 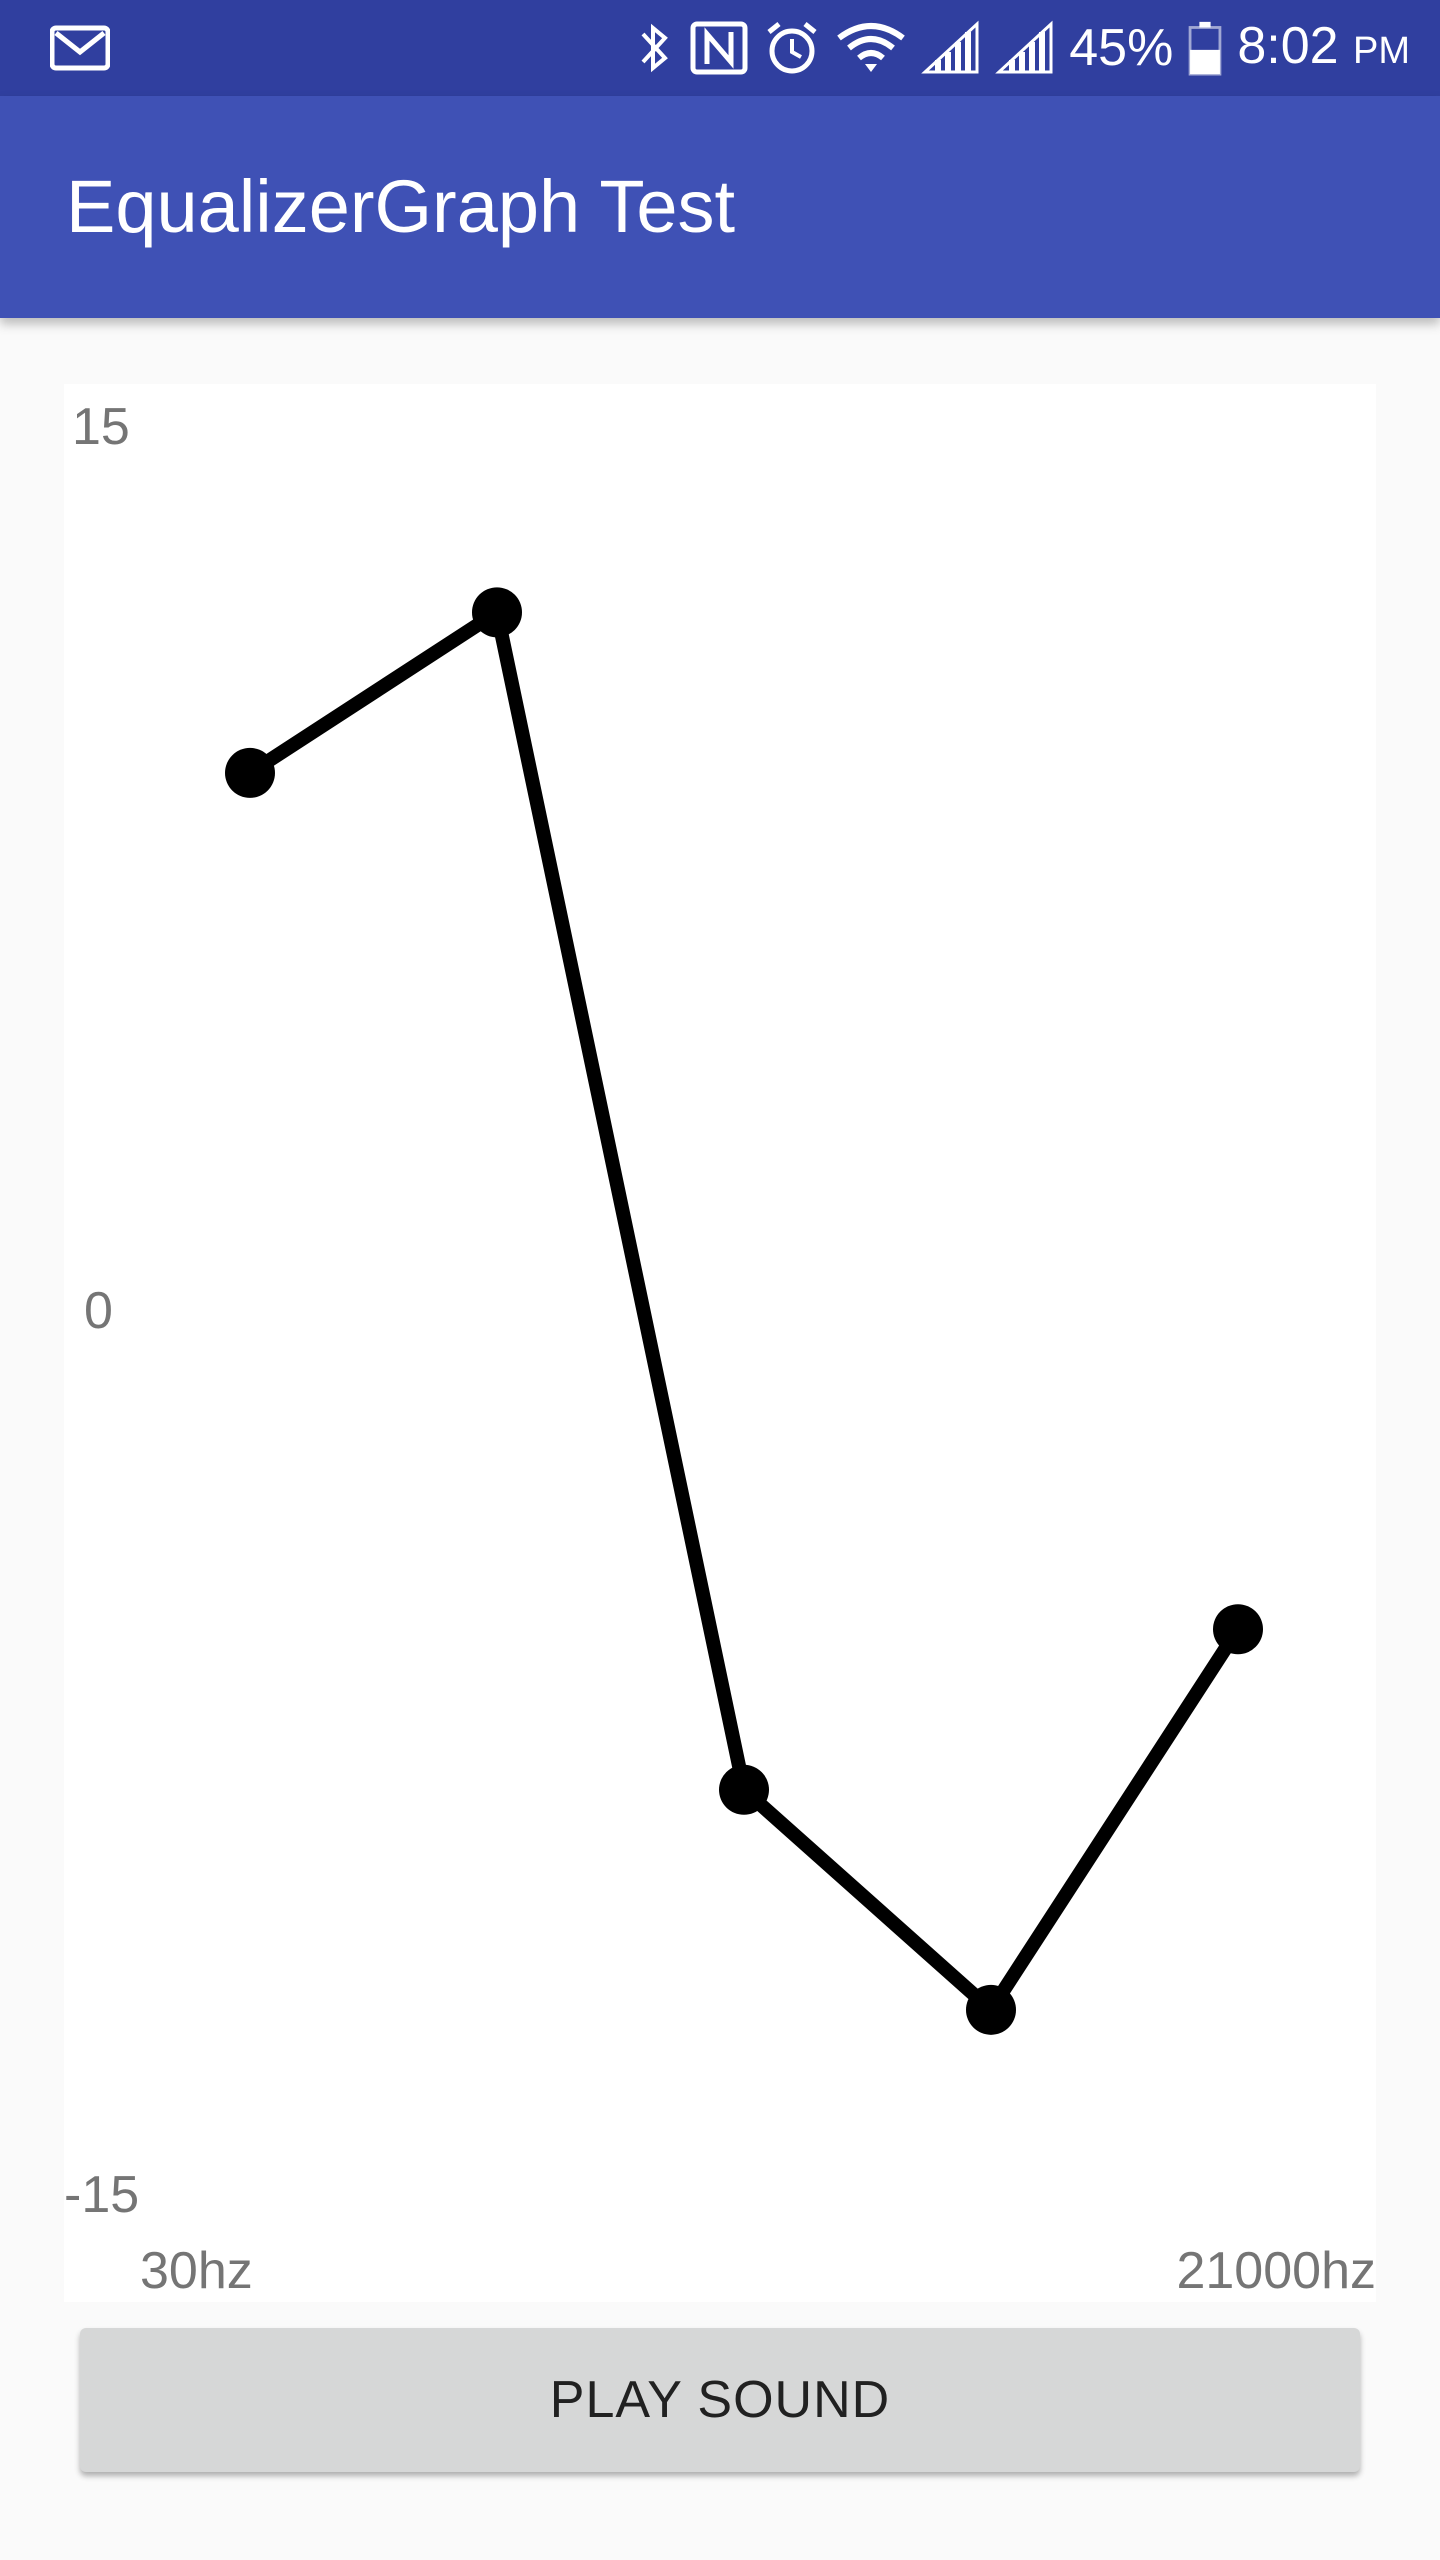 What do you see at coordinates (401, 206) in the screenshot?
I see `page-title: EqualizerGraph Test` at bounding box center [401, 206].